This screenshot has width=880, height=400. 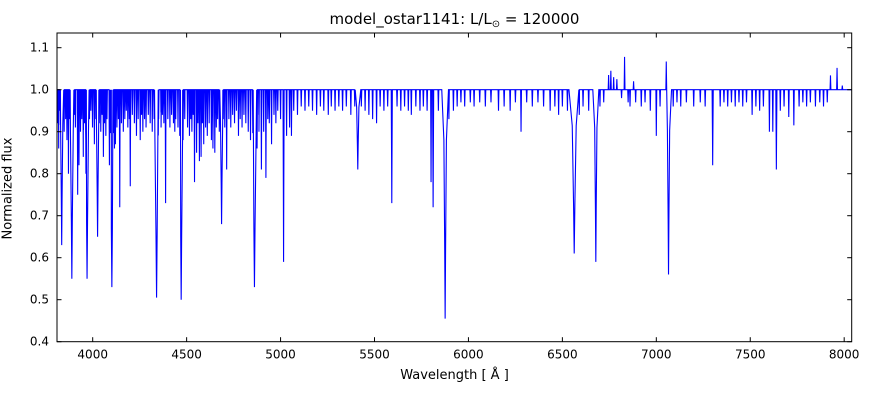 I want to click on y-tick-label: 0.7, so click(x=39, y=216).